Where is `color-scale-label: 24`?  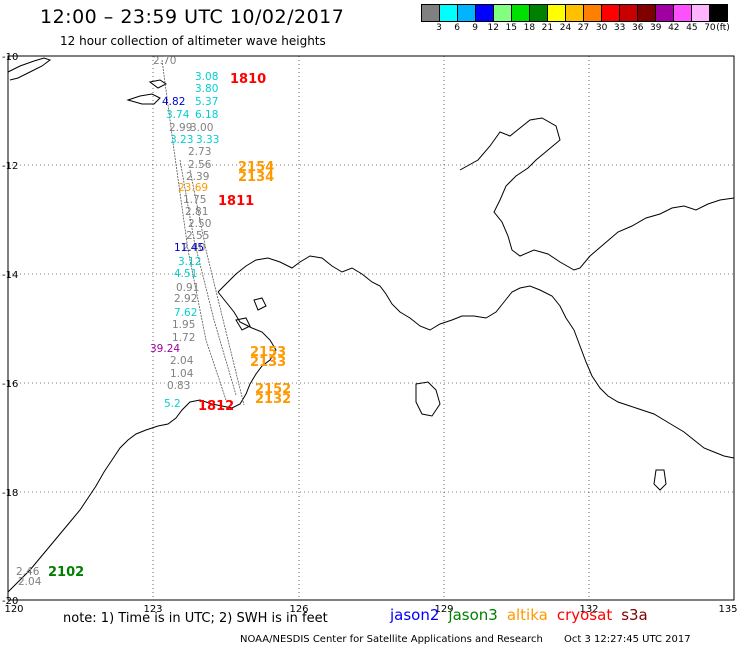
color-scale-label: 24 is located at coordinates (565, 28).